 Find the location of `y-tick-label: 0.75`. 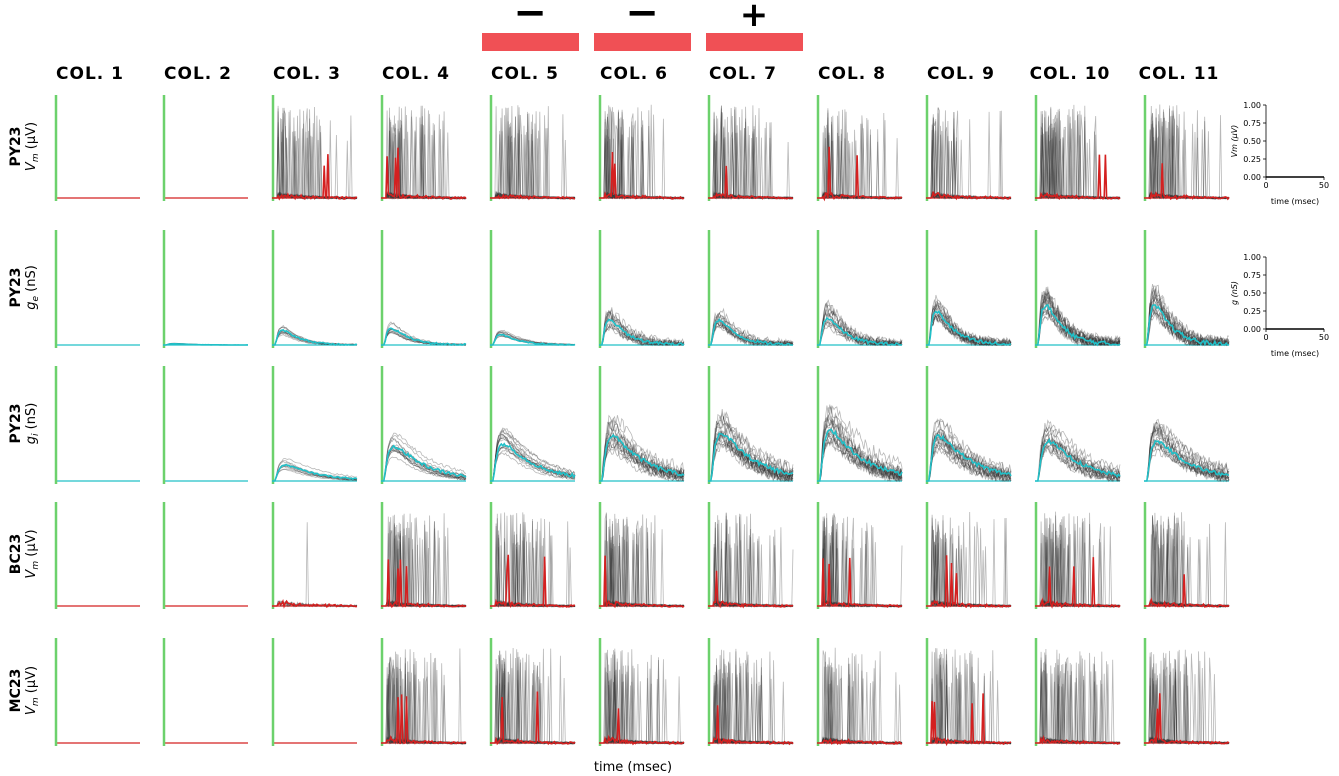

y-tick-label: 0.75 is located at coordinates (1252, 275).